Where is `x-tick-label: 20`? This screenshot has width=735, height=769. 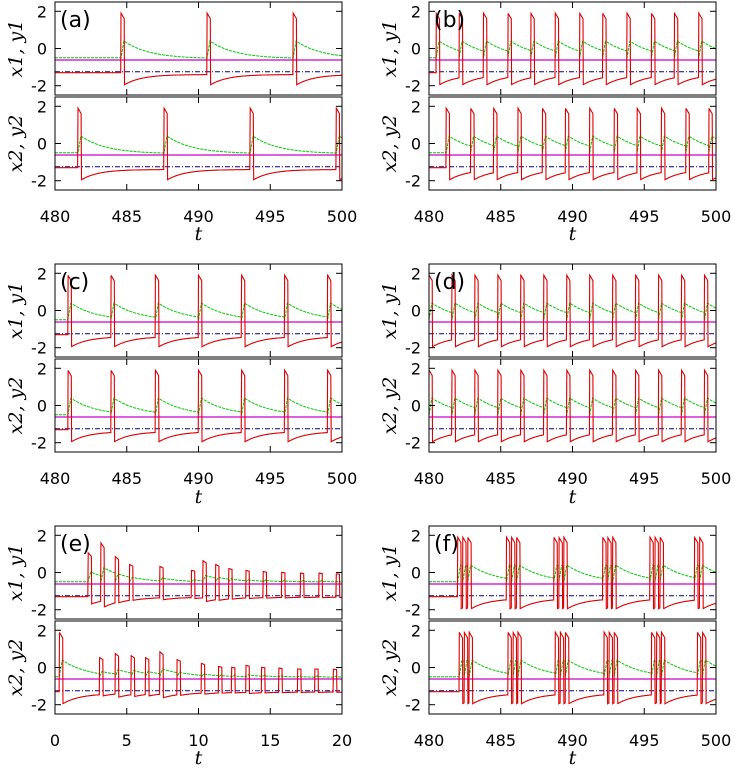
x-tick-label: 20 is located at coordinates (342, 740).